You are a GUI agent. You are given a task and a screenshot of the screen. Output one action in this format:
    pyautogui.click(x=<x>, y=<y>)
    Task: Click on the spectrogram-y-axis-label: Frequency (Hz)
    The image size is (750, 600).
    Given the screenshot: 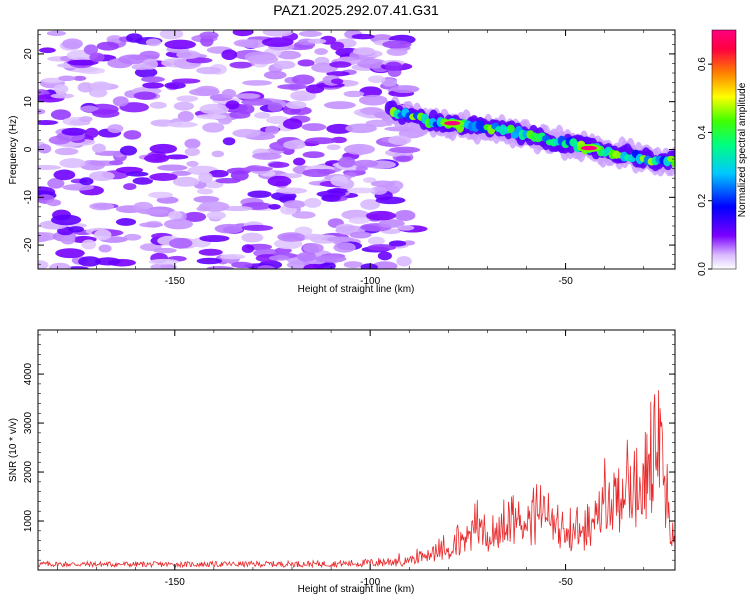 What is the action you would take?
    pyautogui.click(x=13, y=150)
    